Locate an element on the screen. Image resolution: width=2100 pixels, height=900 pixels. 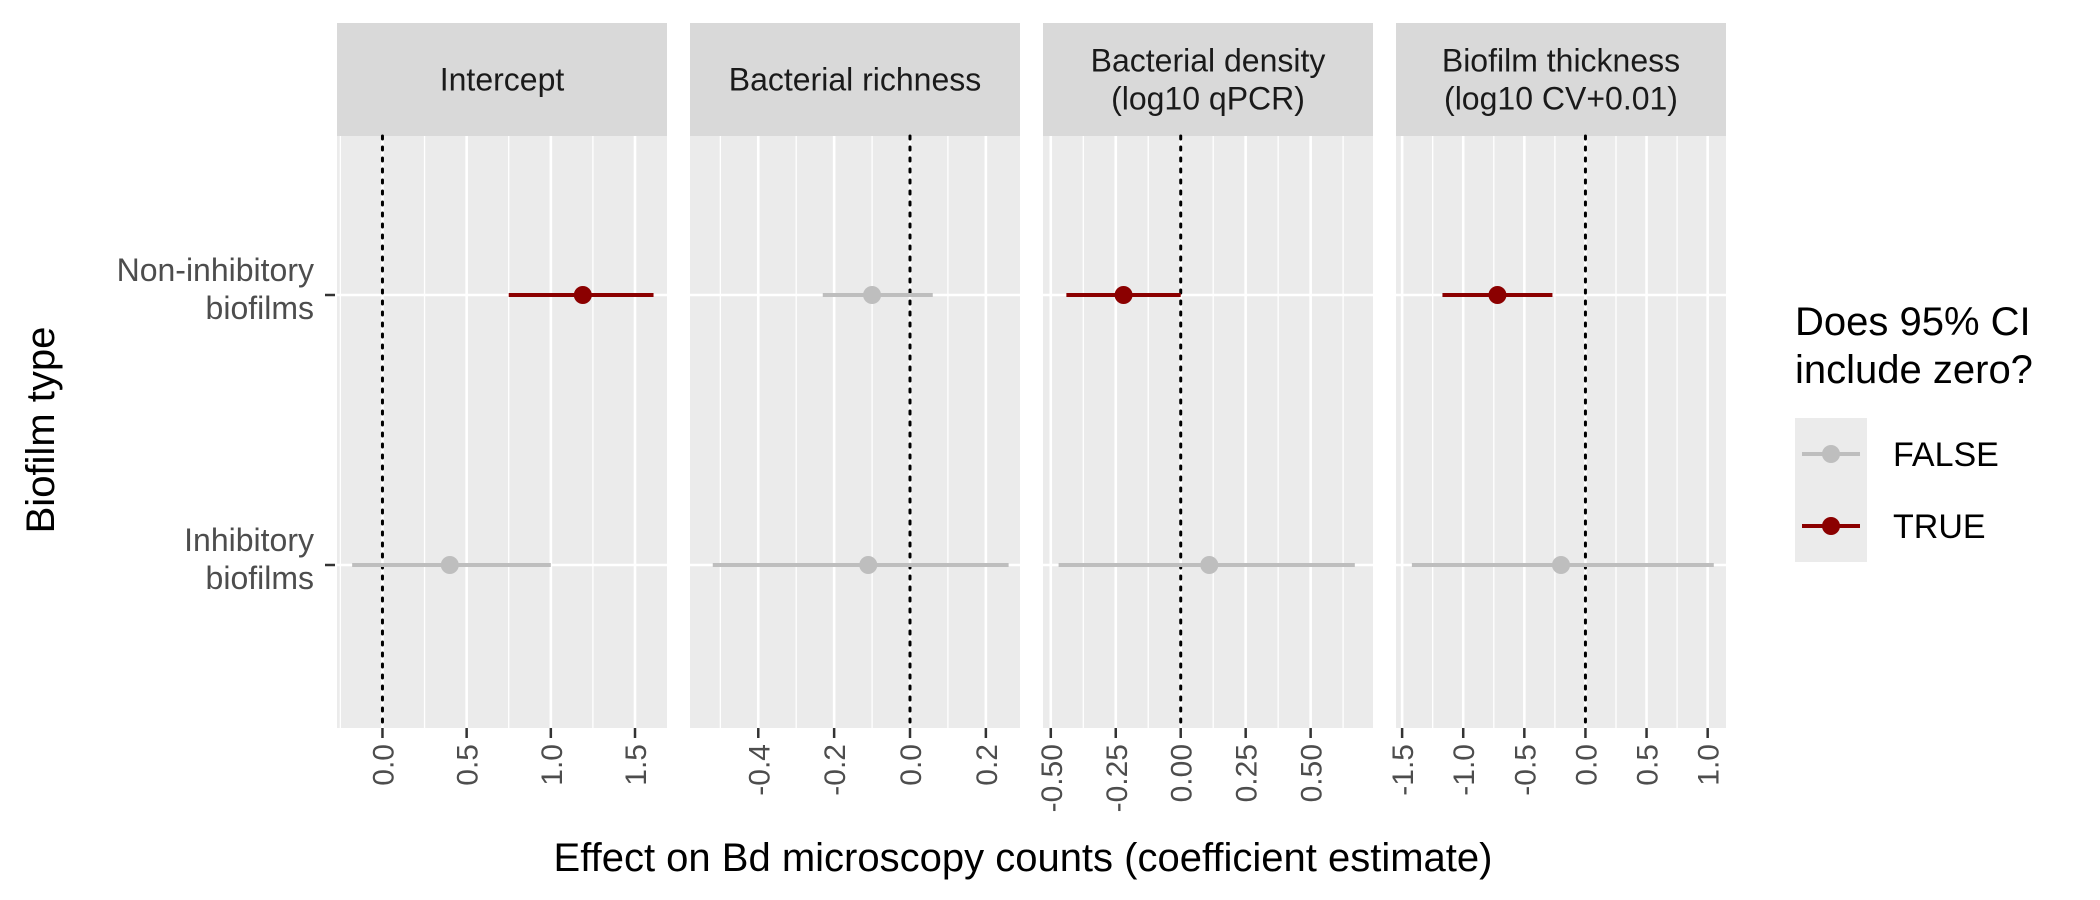
facet-title: Intercept is located at coordinates (502, 80).